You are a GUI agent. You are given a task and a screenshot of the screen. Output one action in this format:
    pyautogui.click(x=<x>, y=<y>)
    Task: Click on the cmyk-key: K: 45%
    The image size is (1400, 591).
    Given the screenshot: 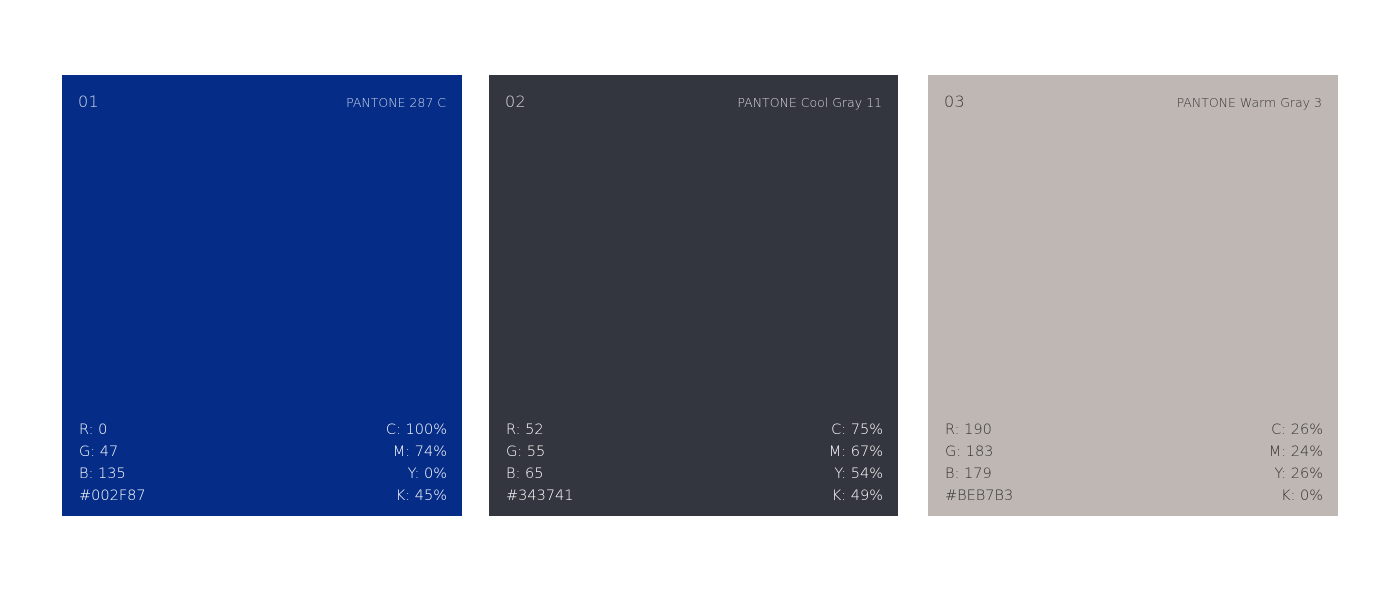 What is the action you would take?
    pyautogui.click(x=421, y=496)
    